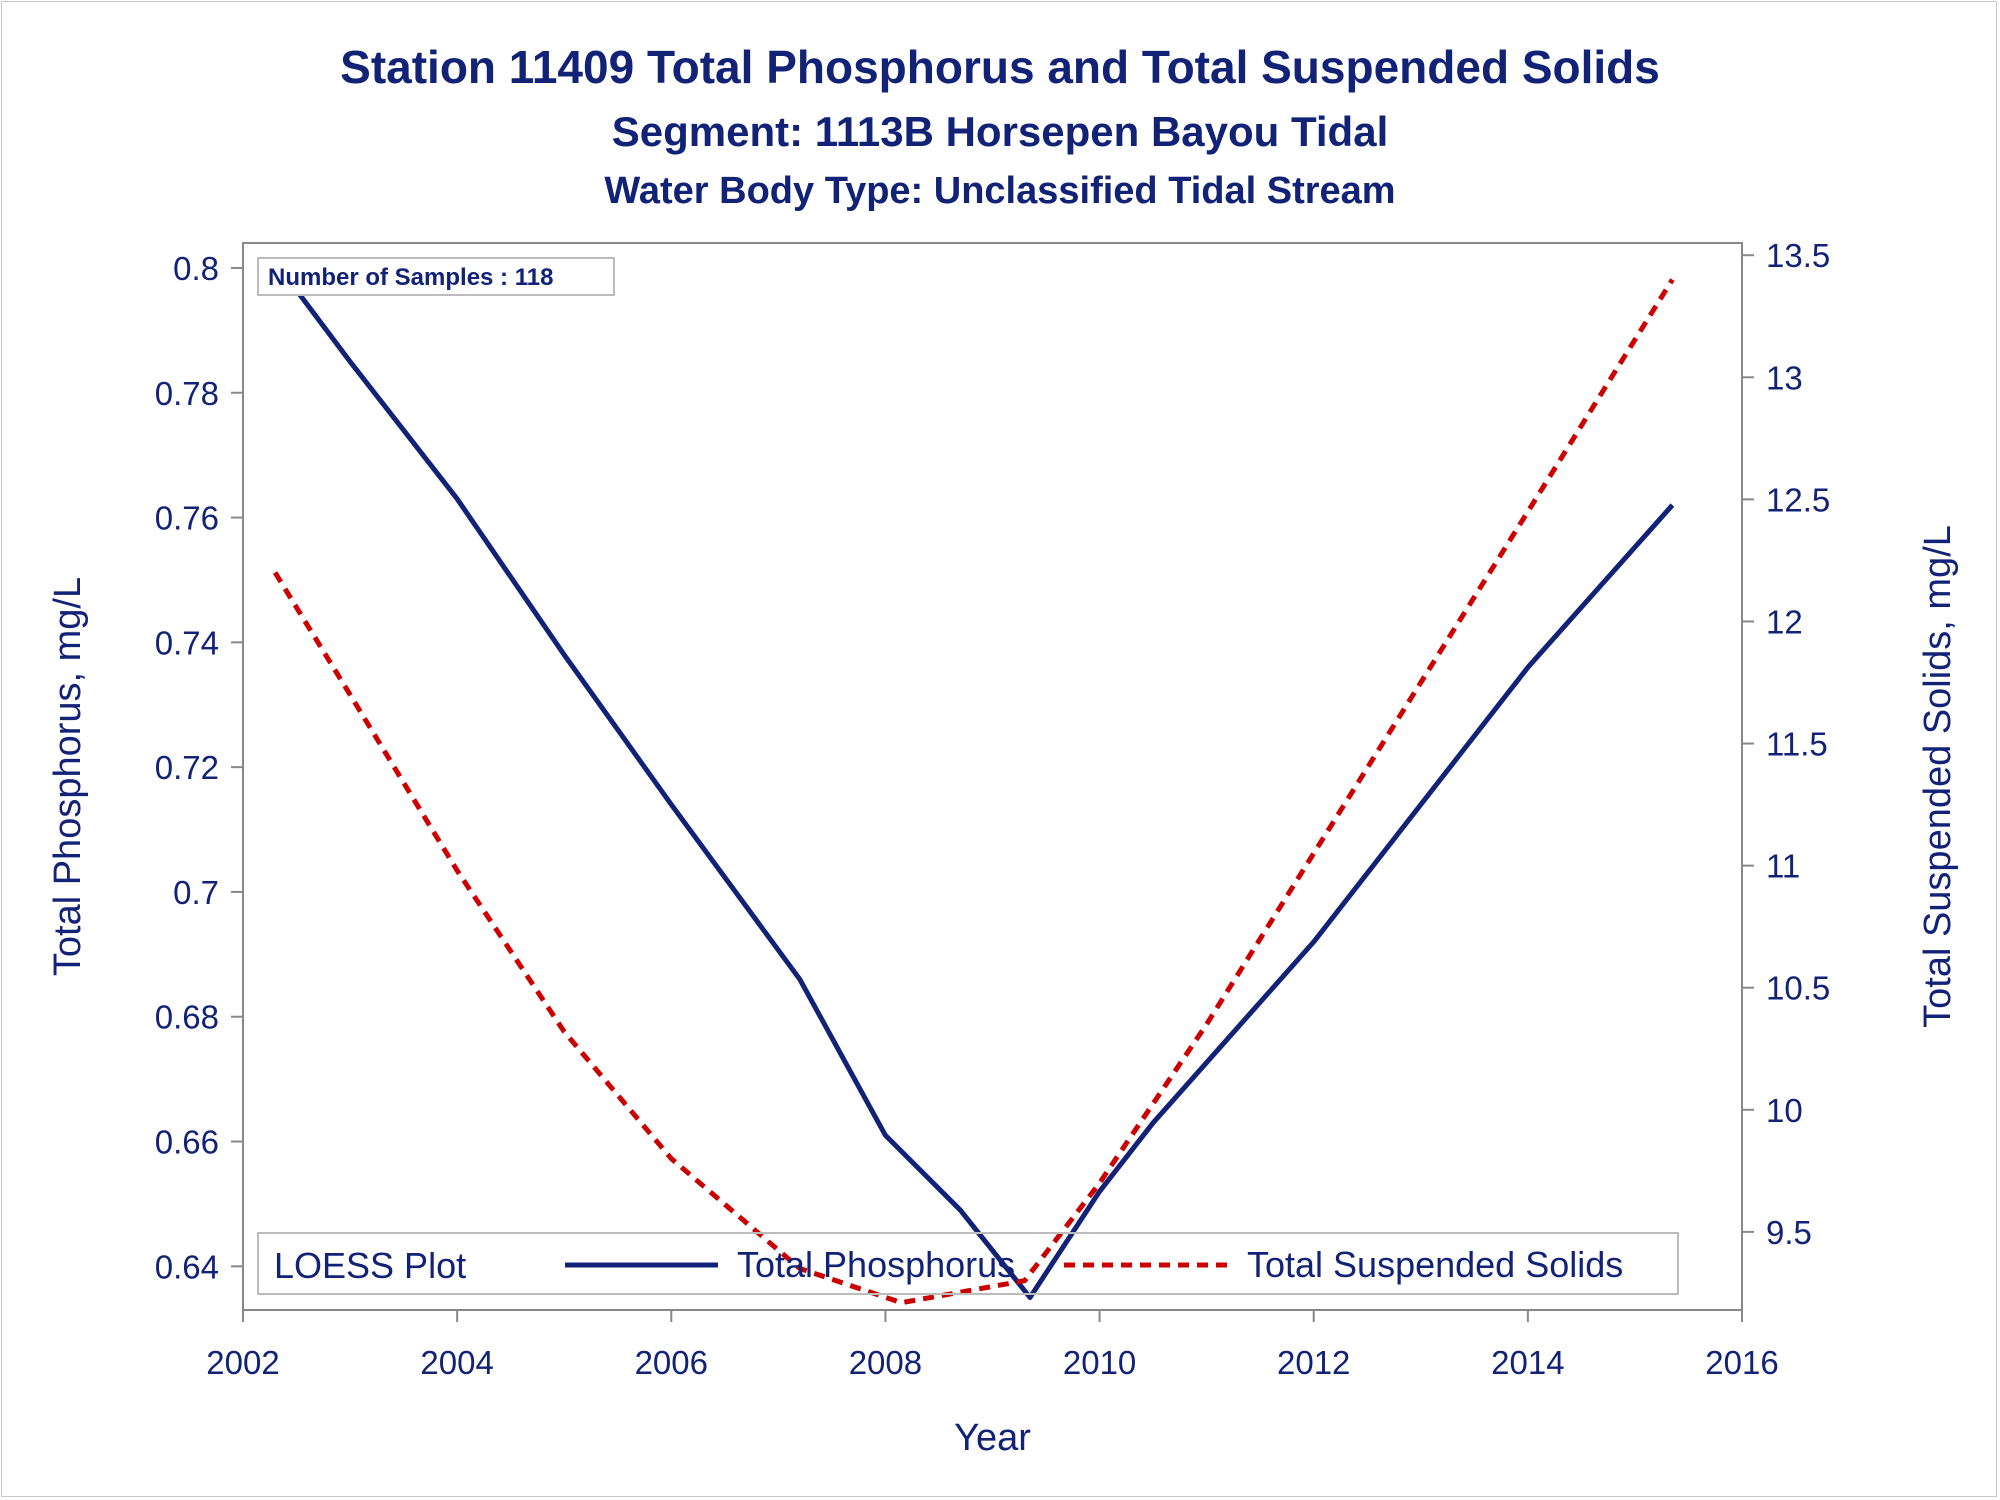 This screenshot has height=1500, width=2000. I want to click on y-tick-label: 0.76, so click(187, 518).